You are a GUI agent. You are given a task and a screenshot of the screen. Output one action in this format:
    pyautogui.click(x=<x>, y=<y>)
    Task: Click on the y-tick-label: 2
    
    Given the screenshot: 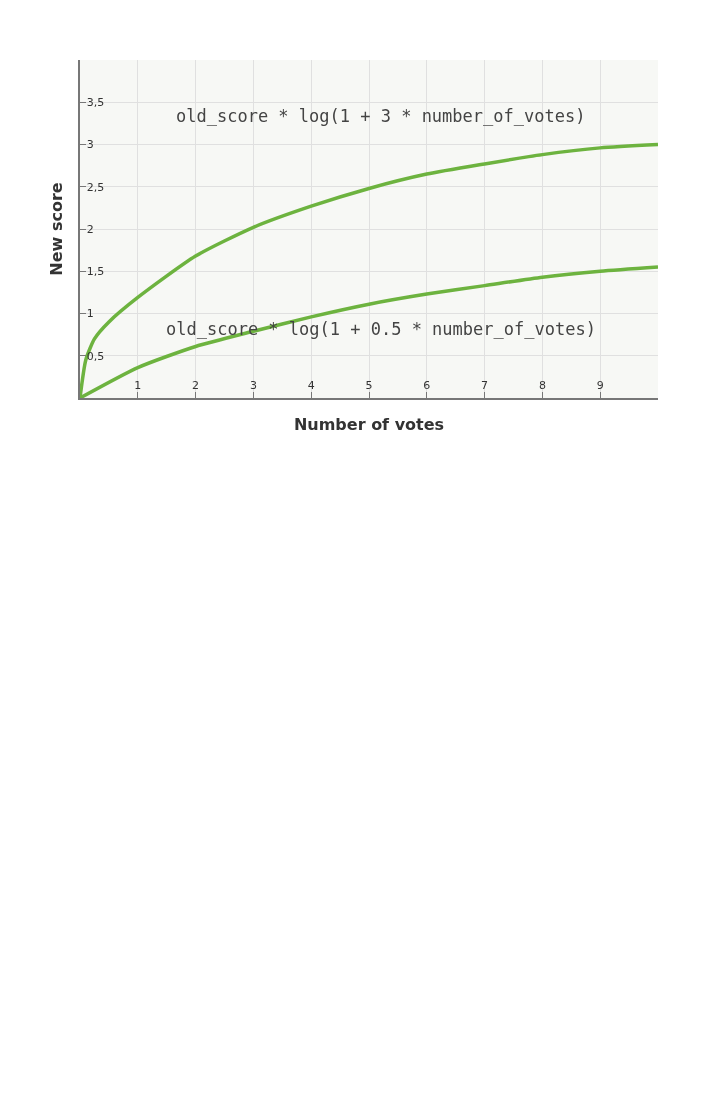 What is the action you would take?
    pyautogui.click(x=90, y=229)
    